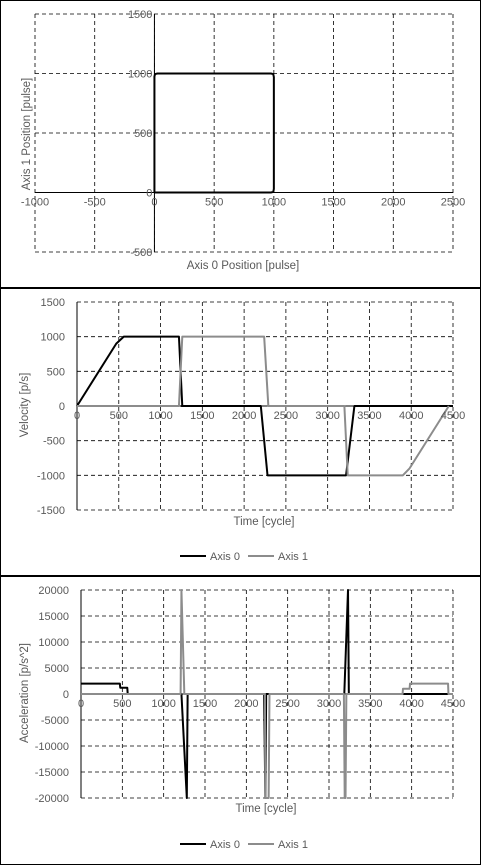  I want to click on x-axis-label: Axis 0 Position [pulse], so click(243, 266).